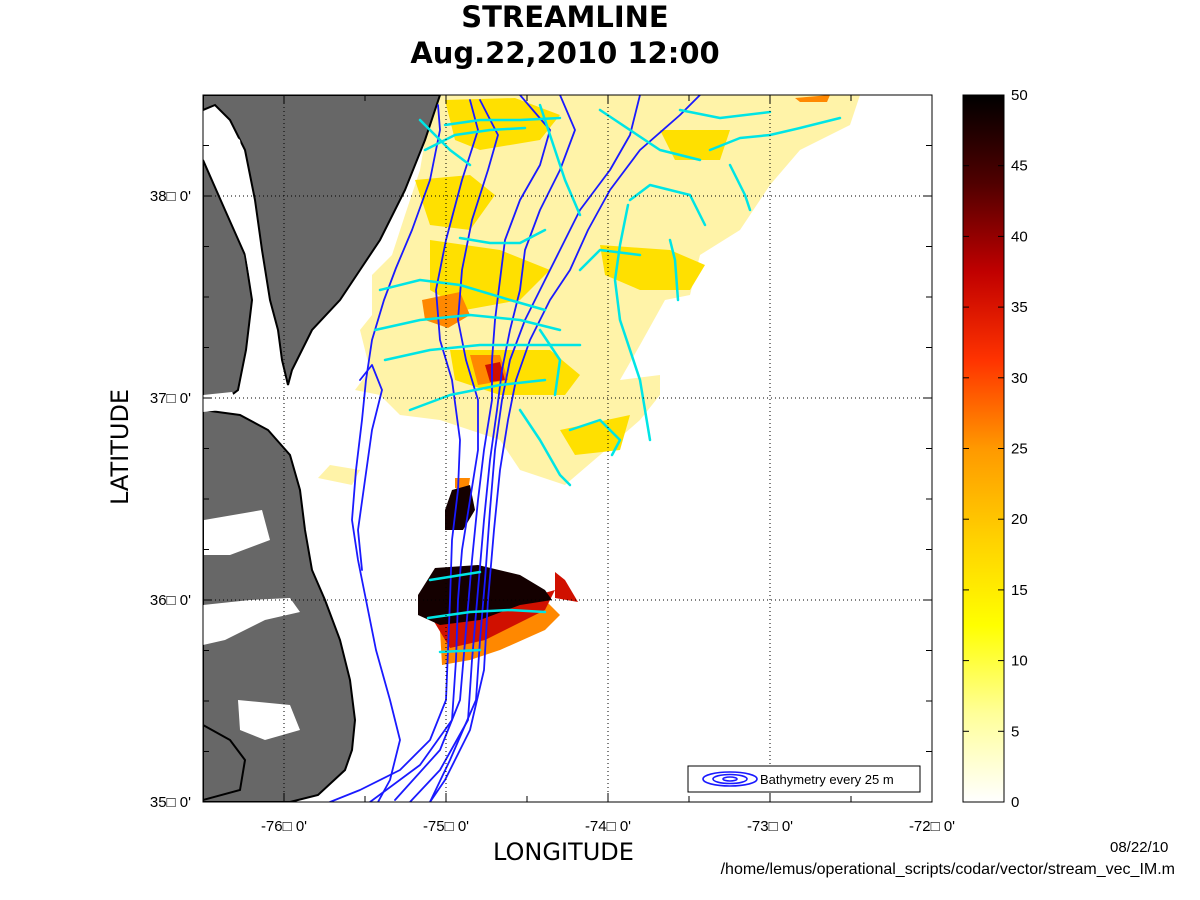 The height and width of the screenshot is (900, 1200). What do you see at coordinates (120, 446) in the screenshot?
I see `y-axis-title: LATITUDE` at bounding box center [120, 446].